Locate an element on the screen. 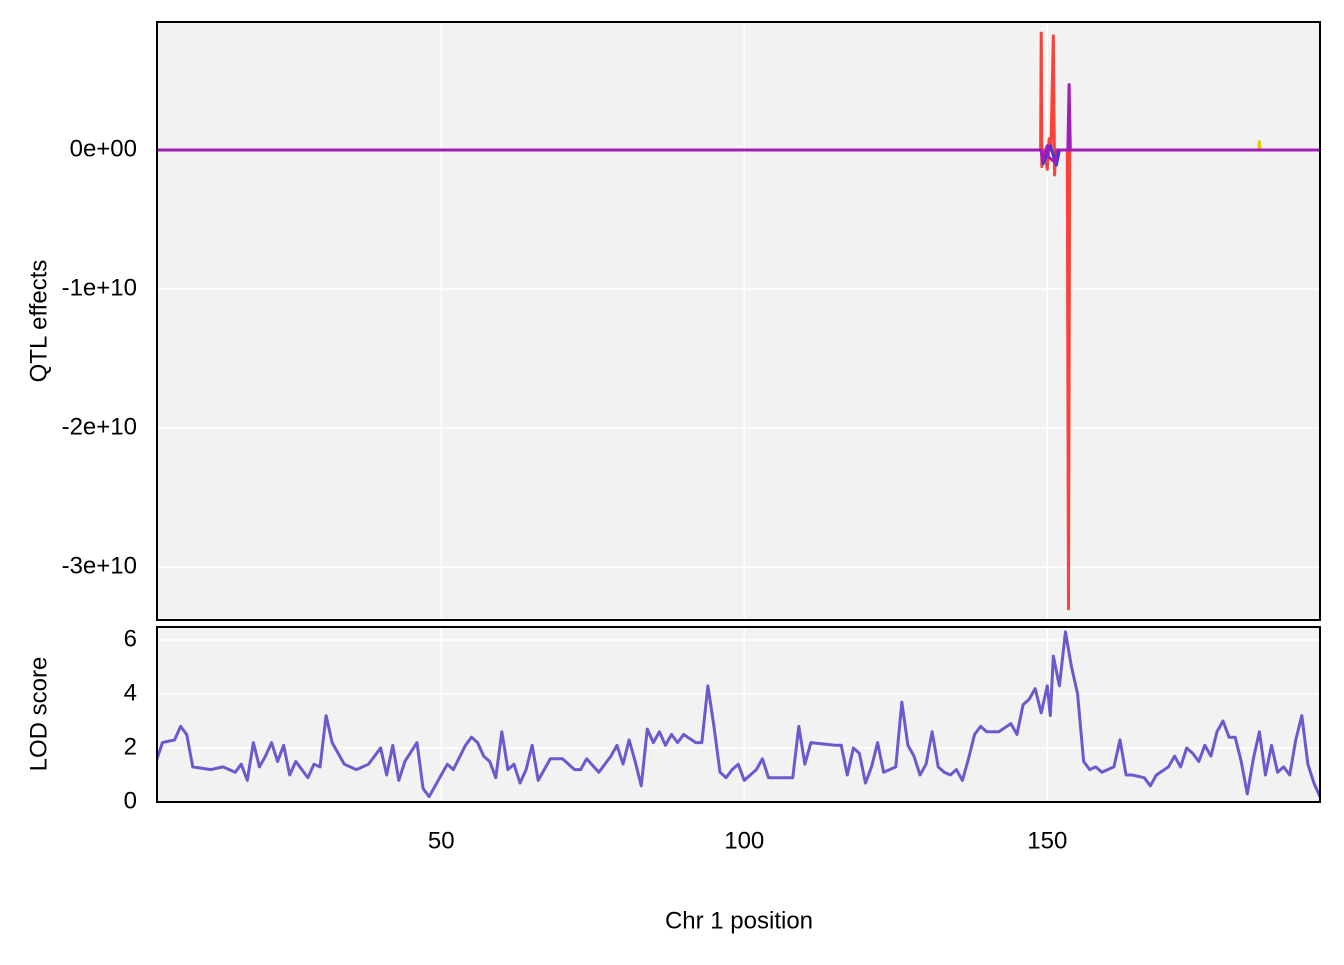 The image size is (1344, 965). y-tick-label: 6 is located at coordinates (130, 638).